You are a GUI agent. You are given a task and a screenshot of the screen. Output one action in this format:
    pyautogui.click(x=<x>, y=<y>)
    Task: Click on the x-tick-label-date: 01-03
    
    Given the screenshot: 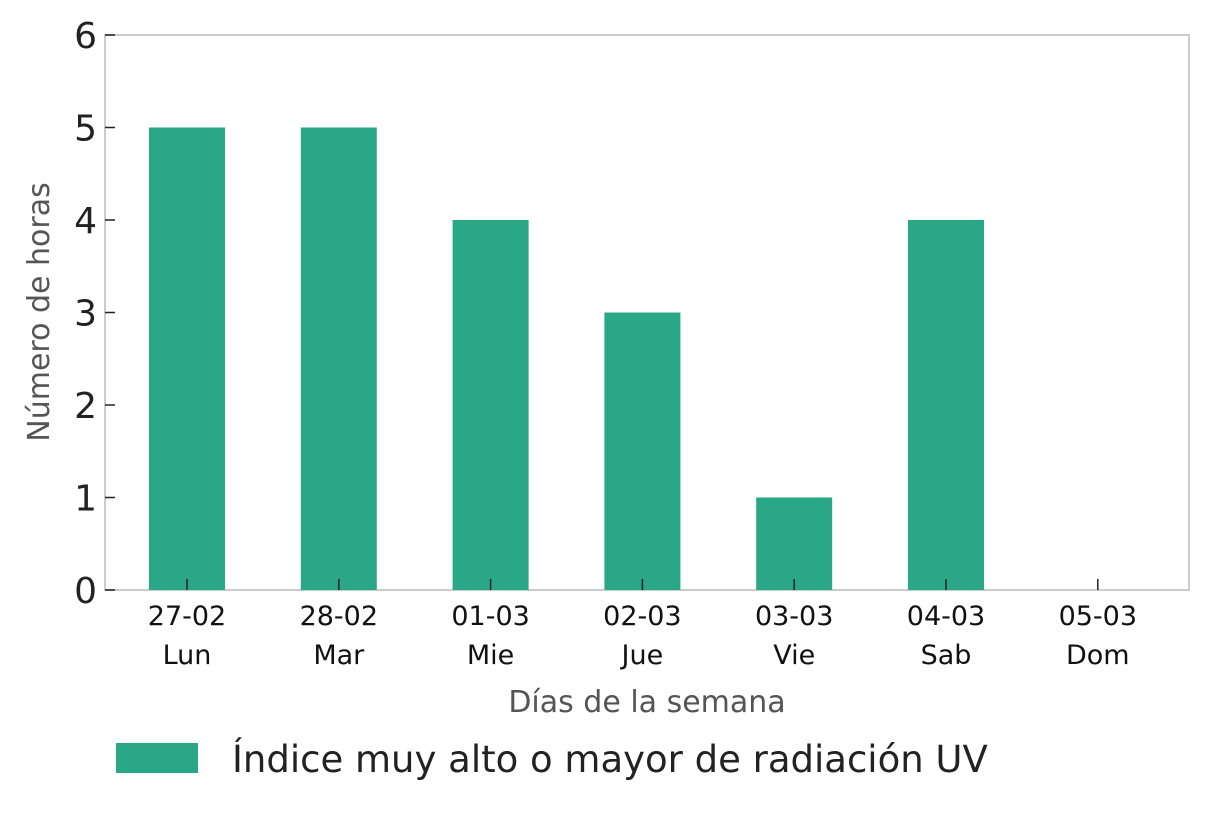 What is the action you would take?
    pyautogui.click(x=490, y=616)
    